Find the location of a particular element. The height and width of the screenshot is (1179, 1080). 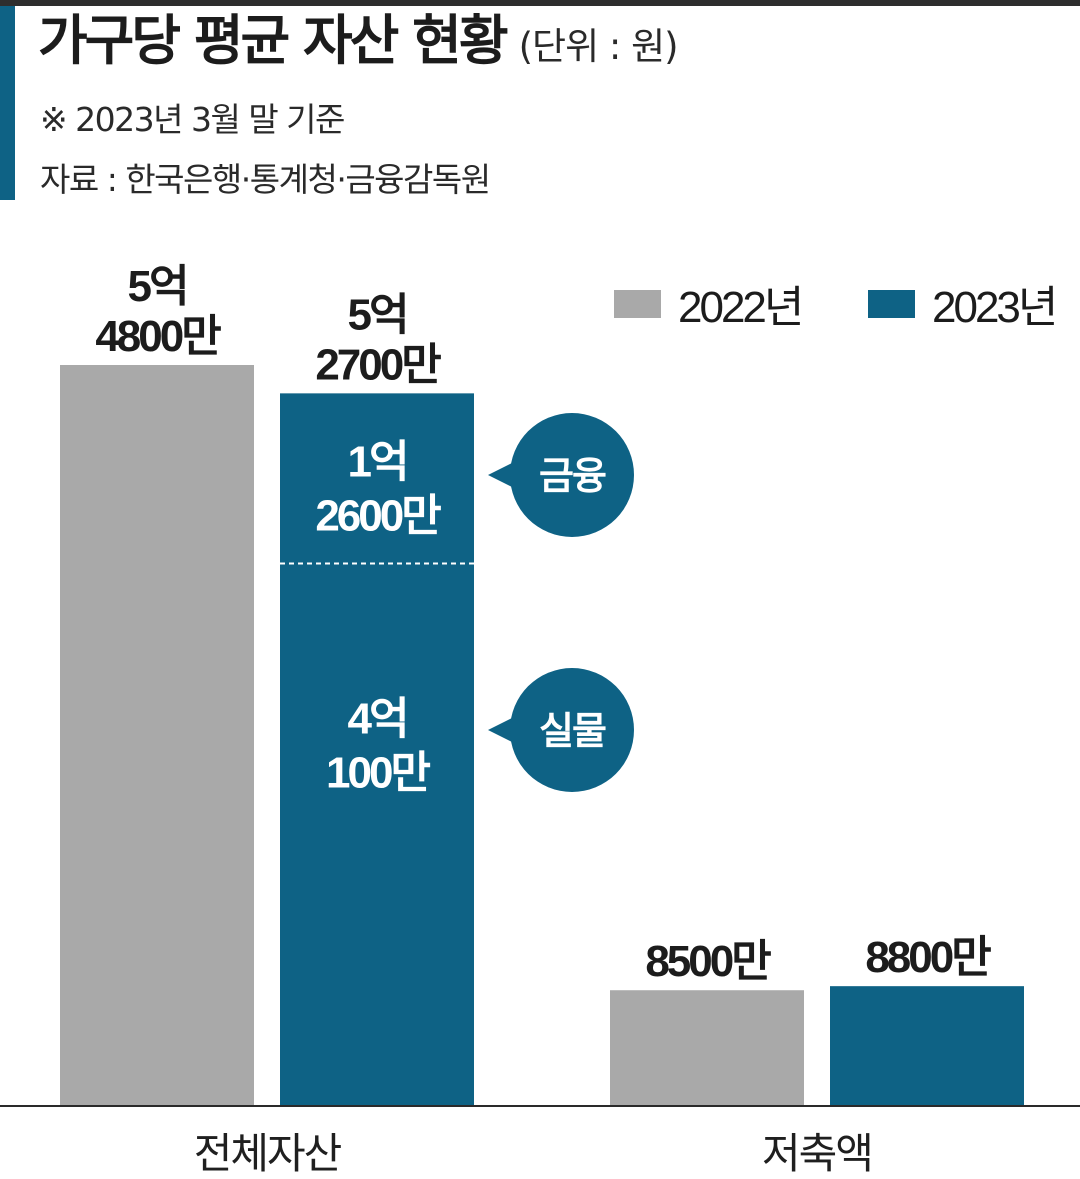

bubble-financial-label: 금융 is located at coordinates (572, 476).